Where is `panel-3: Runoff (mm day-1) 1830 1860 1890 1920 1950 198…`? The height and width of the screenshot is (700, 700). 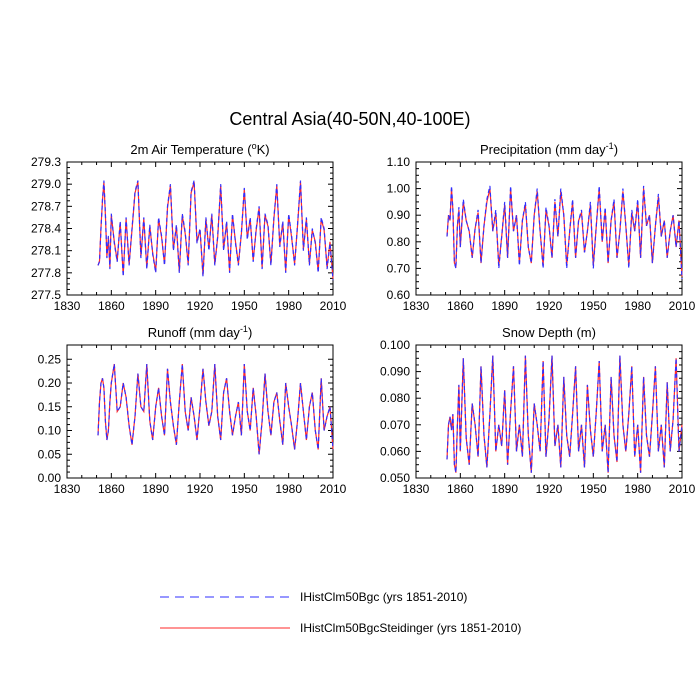
panel-3: Runoff (mm day-1) 1830 1860 1890 1920 1950 198… is located at coordinates (192, 410).